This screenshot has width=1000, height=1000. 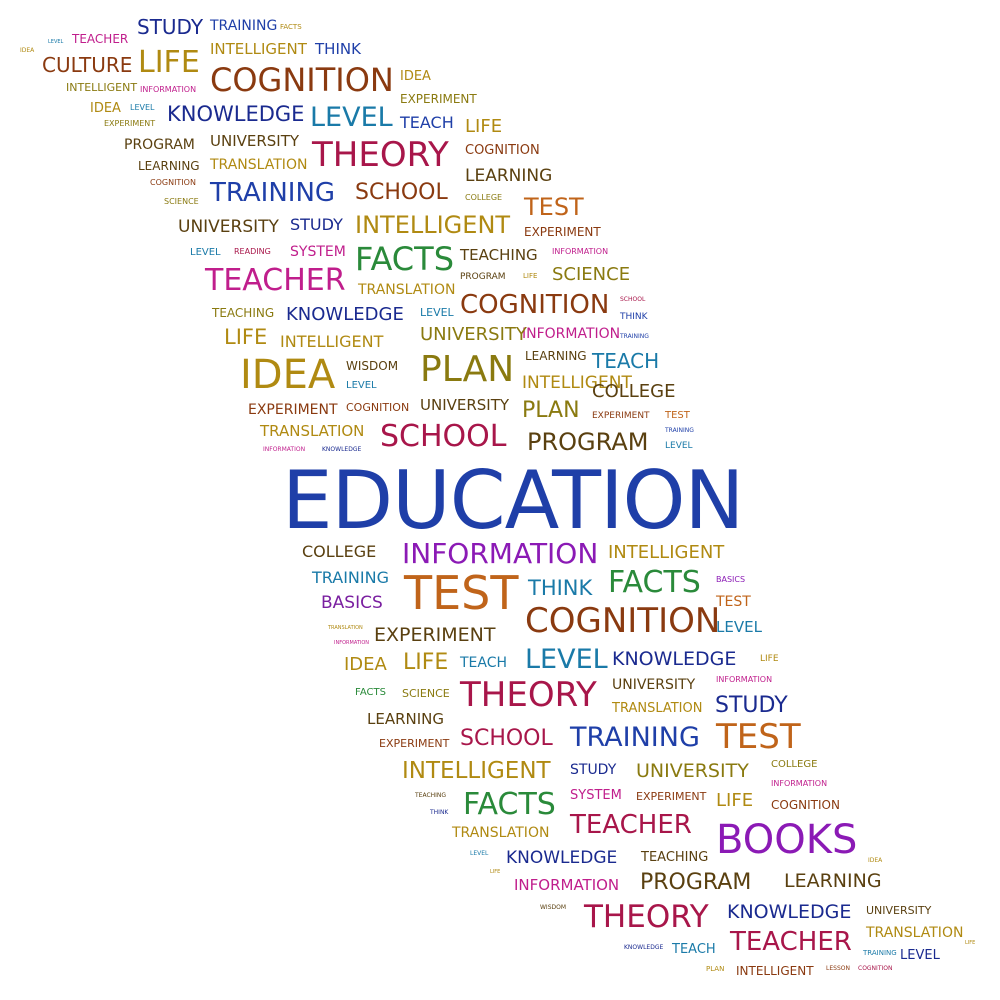 I want to click on word-education: EDUCATION, so click(x=513, y=500).